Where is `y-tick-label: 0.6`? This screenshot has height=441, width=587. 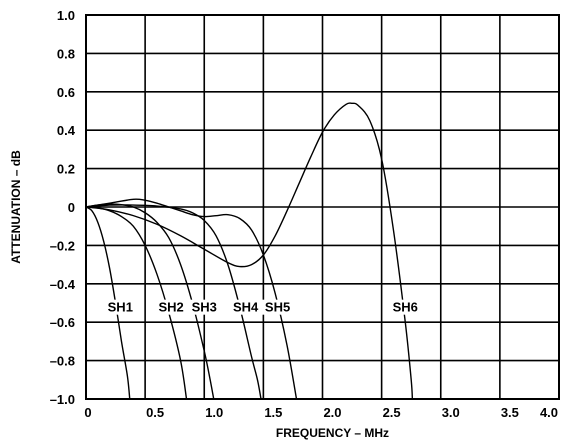
y-tick-label: 0.6 is located at coordinates (66, 92).